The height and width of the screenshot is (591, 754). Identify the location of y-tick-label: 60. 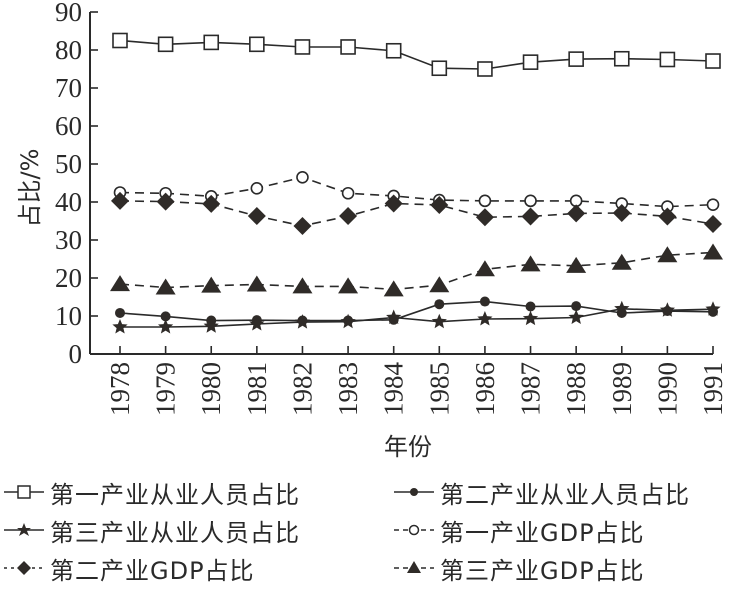
(68, 126).